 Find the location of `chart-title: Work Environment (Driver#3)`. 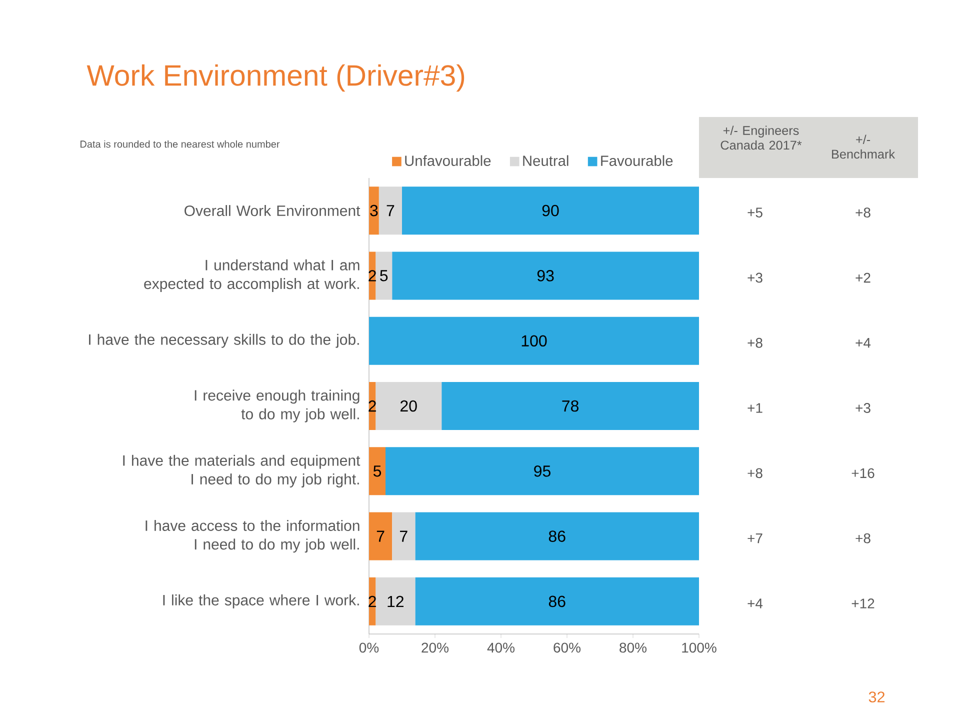

chart-title: Work Environment (Driver#3) is located at coordinates (275, 78).